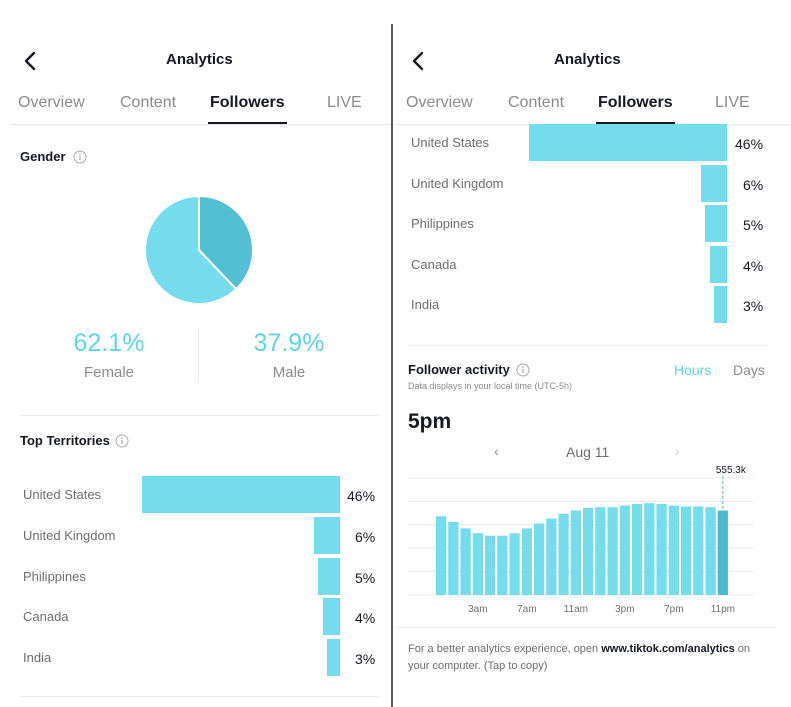  What do you see at coordinates (289, 372) in the screenshot?
I see `male-label: Male` at bounding box center [289, 372].